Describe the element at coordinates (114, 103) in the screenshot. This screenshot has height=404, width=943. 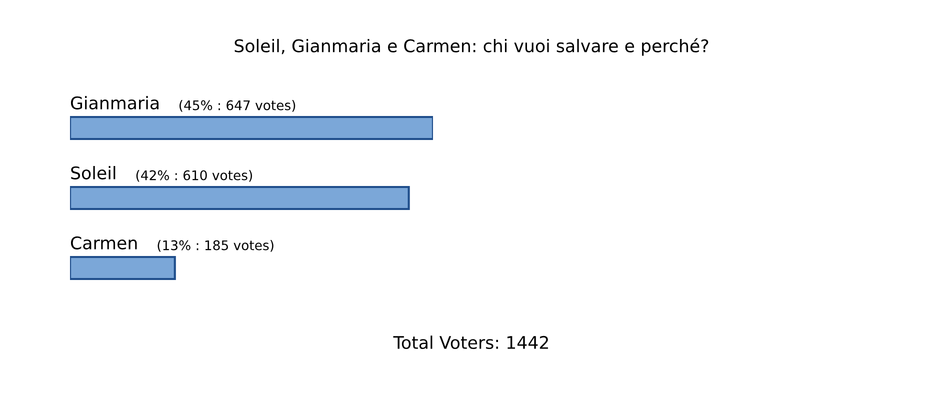
I see `y-tick-label: Gianmaria` at that location.